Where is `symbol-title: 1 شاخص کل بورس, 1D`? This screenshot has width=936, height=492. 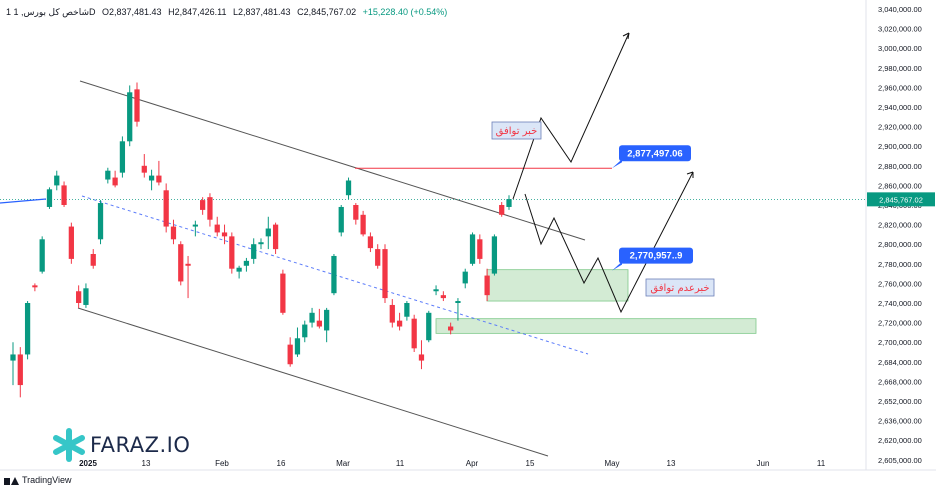
symbol-title: 1 شاخص کل بورس, 1D is located at coordinates (51, 12).